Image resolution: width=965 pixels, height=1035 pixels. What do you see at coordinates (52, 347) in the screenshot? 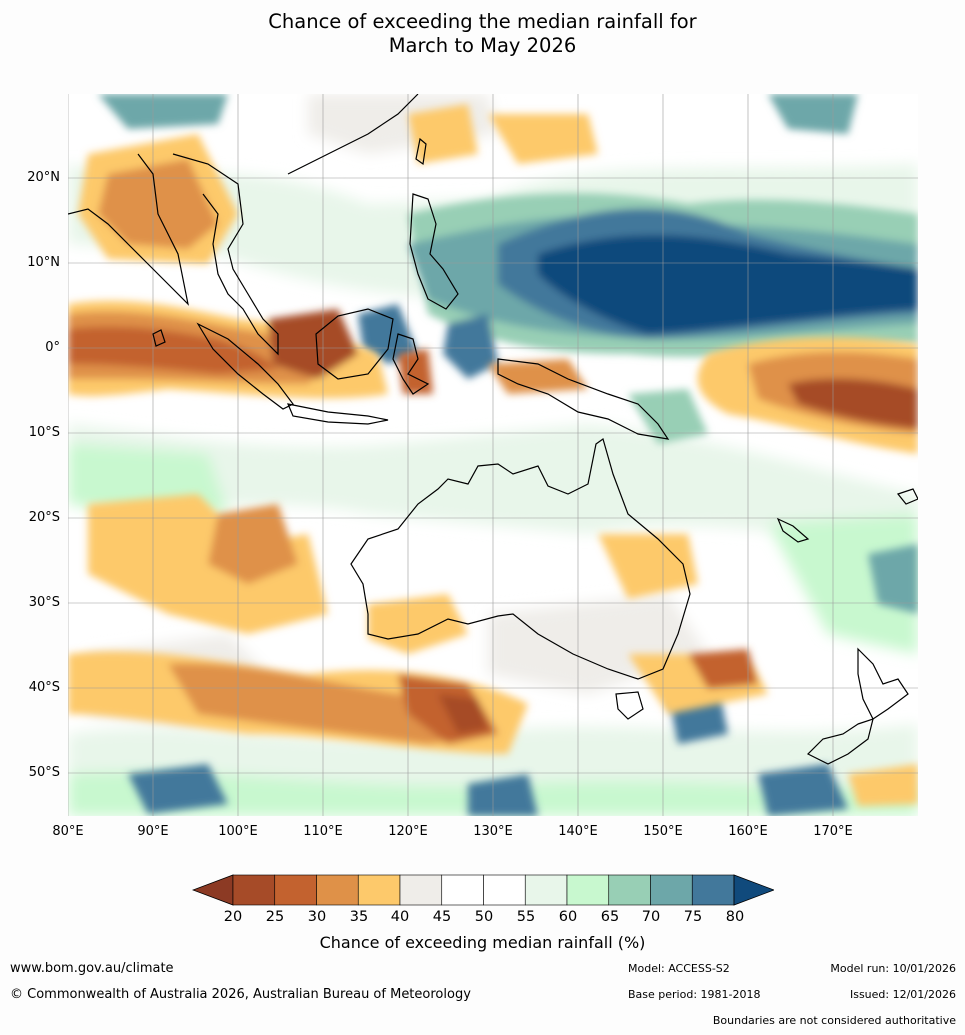
I see `lat-label-0: 0°` at bounding box center [52, 347].